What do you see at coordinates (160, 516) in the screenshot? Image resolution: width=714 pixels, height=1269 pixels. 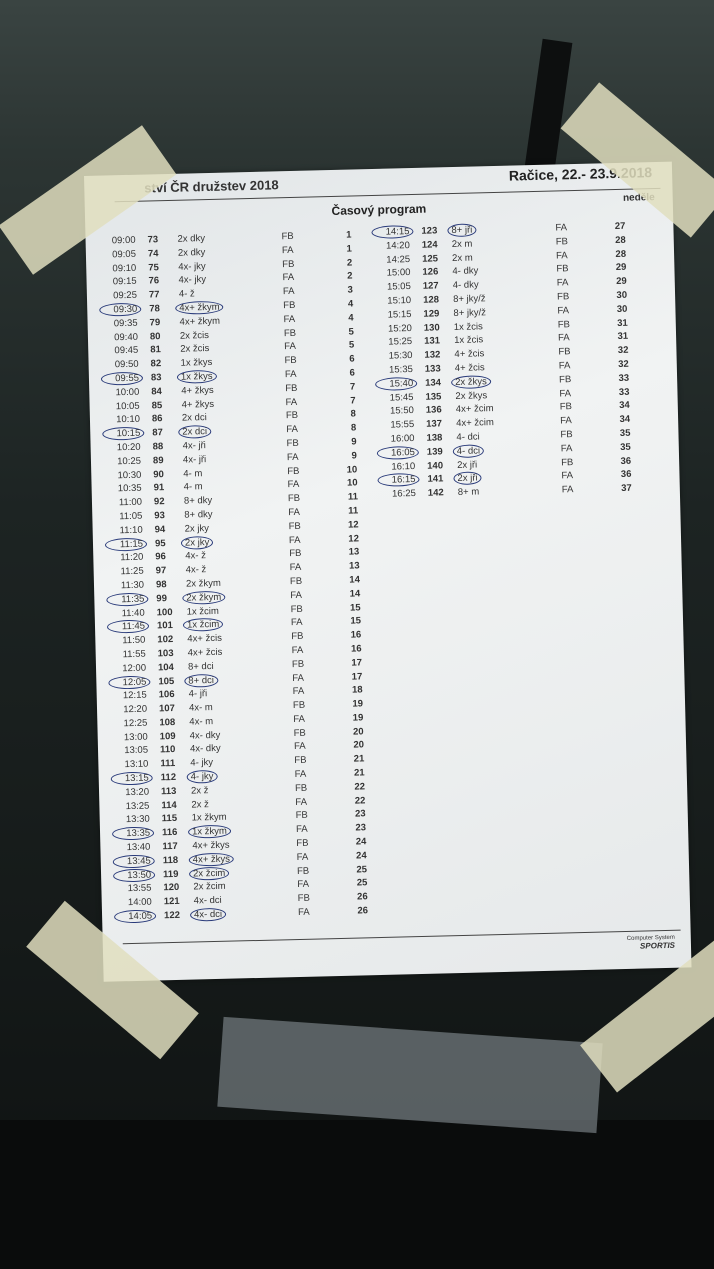 I see `race-number: 93` at bounding box center [160, 516].